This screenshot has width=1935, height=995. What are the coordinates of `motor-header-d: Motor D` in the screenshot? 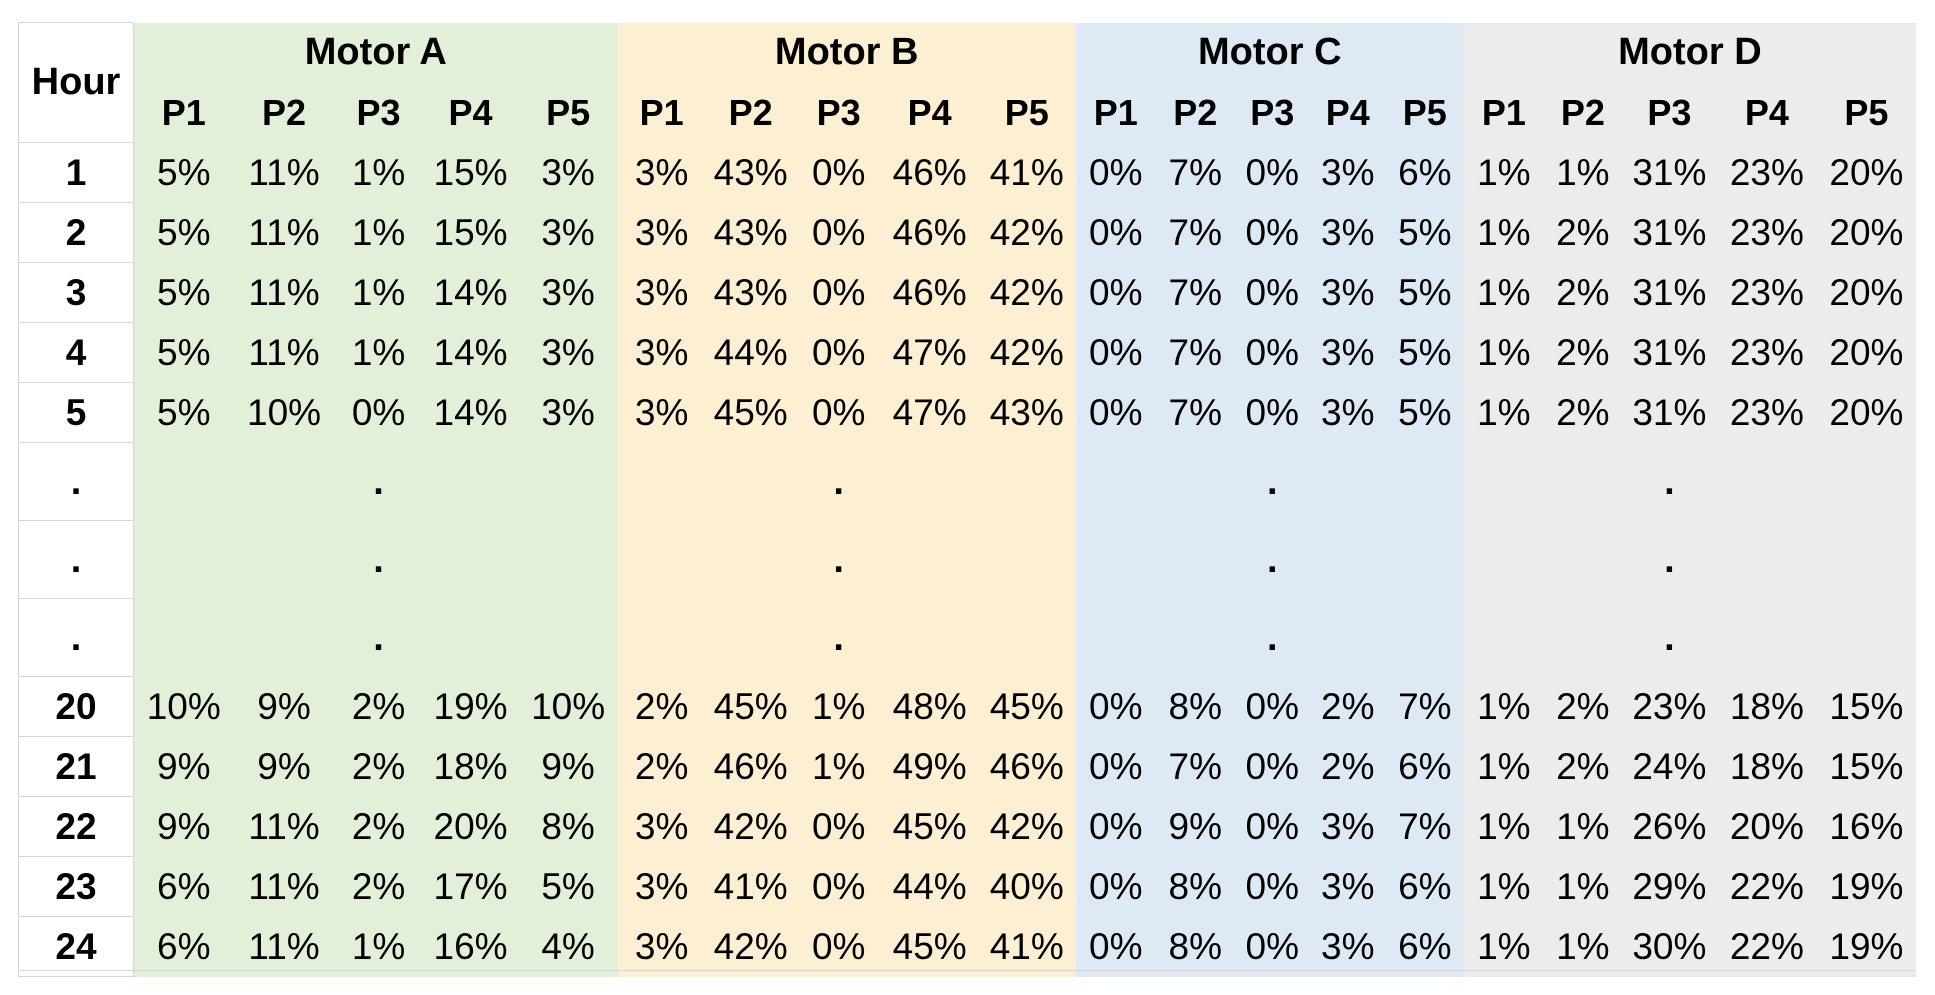 It's located at (1689, 52).